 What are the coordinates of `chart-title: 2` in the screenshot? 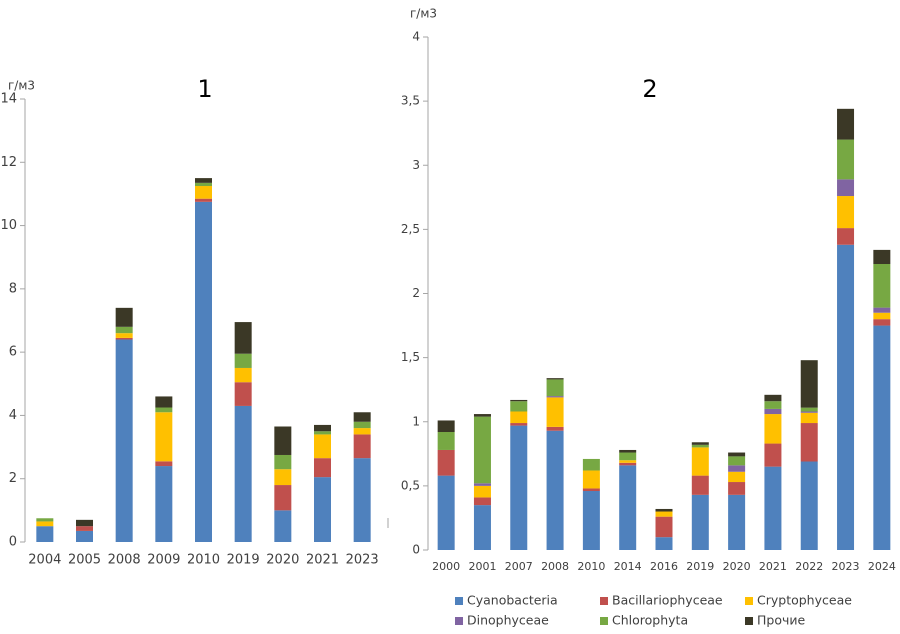 It's located at (649, 89).